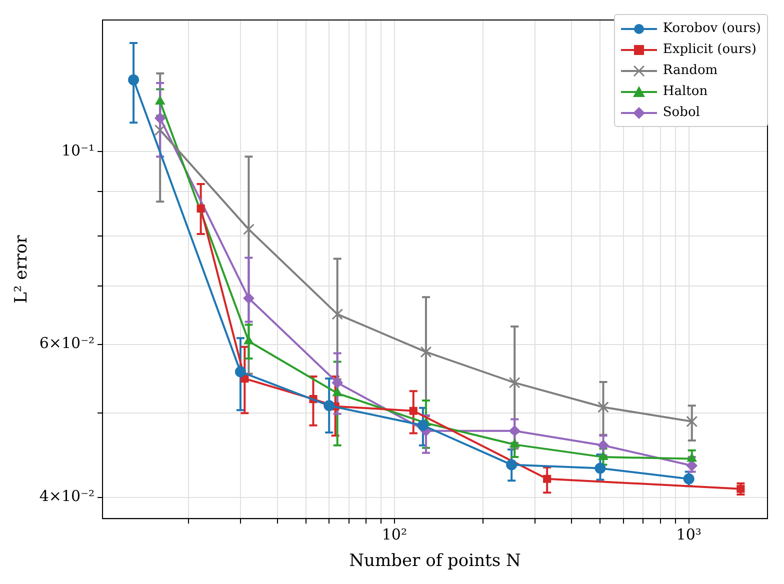 This screenshot has width=784, height=584. What do you see at coordinates (709, 49) in the screenshot?
I see `legend-label: Explicit (ours)` at bounding box center [709, 49].